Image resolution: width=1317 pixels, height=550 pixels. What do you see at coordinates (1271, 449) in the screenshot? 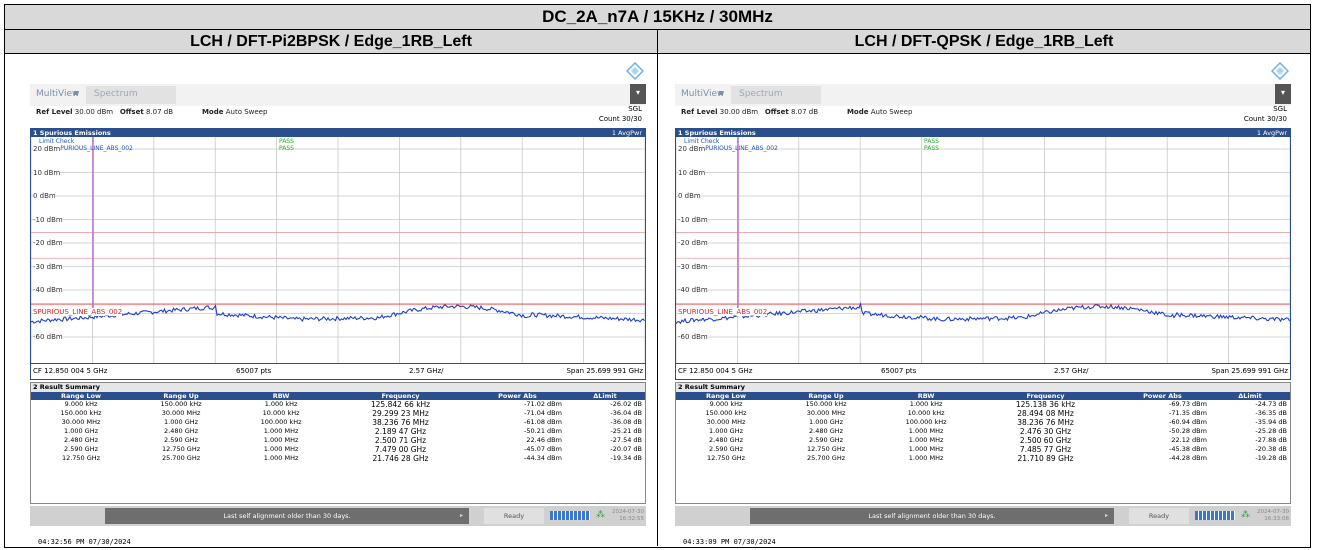
I see `table-cell: -20.38 dB` at bounding box center [1271, 449].